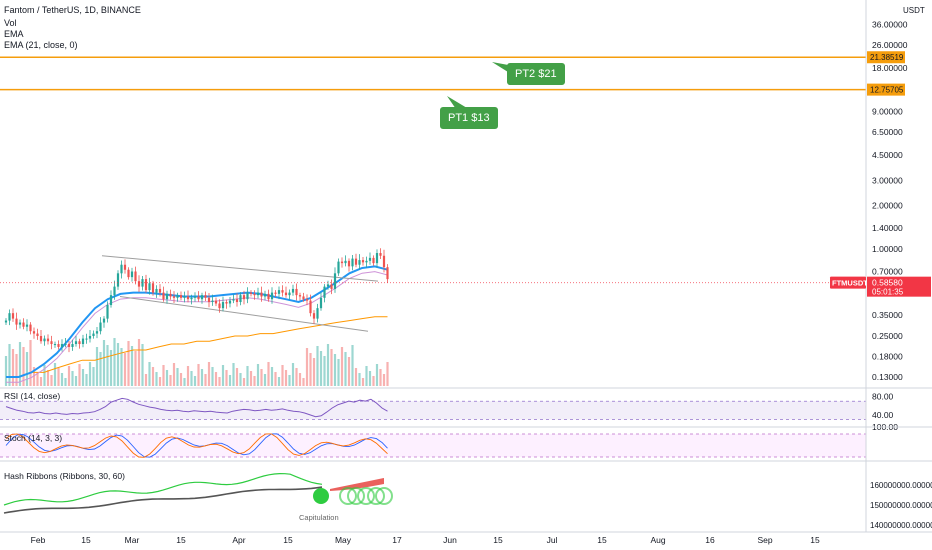  Describe the element at coordinates (914, 10) in the screenshot. I see `currency-label: USDT` at that location.